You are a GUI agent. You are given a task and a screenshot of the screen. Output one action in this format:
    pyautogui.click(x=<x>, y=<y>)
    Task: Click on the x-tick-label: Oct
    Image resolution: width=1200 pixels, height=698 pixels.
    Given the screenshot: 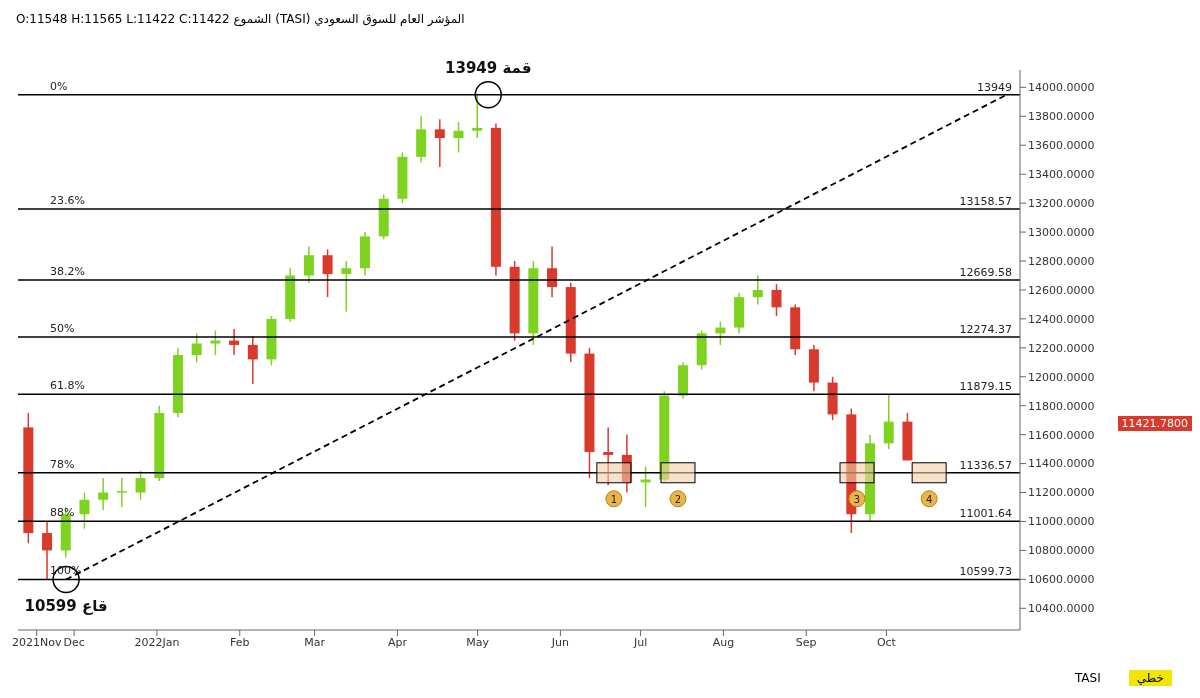 What is the action you would take?
    pyautogui.click(x=886, y=642)
    